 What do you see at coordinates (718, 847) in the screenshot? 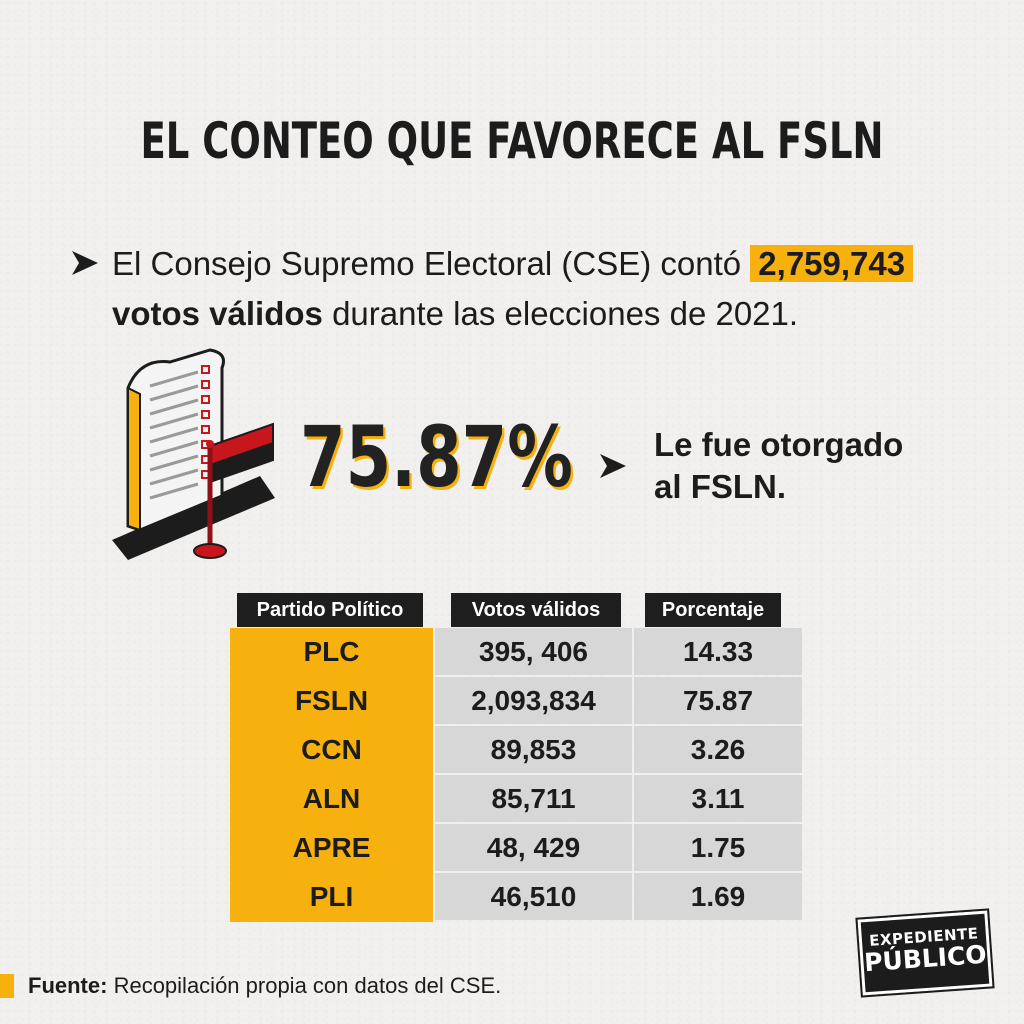
I see `percent-cell: 1.75` at bounding box center [718, 847].